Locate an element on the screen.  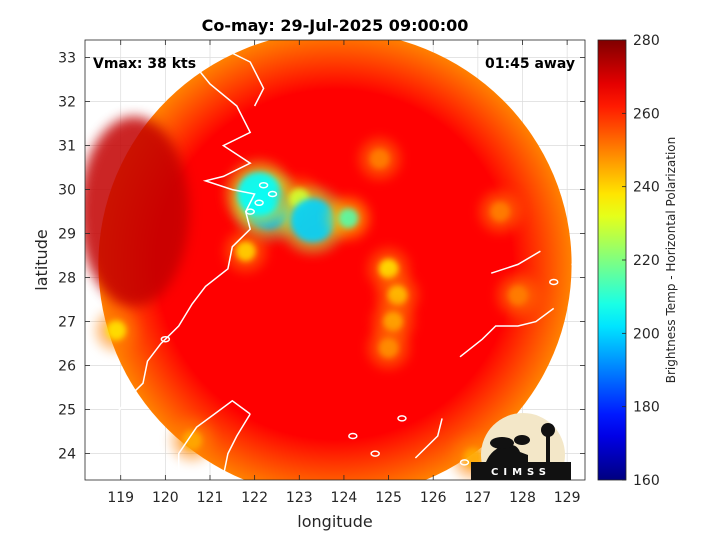
colorbar-tick-label: 160 is located at coordinates (646, 481).